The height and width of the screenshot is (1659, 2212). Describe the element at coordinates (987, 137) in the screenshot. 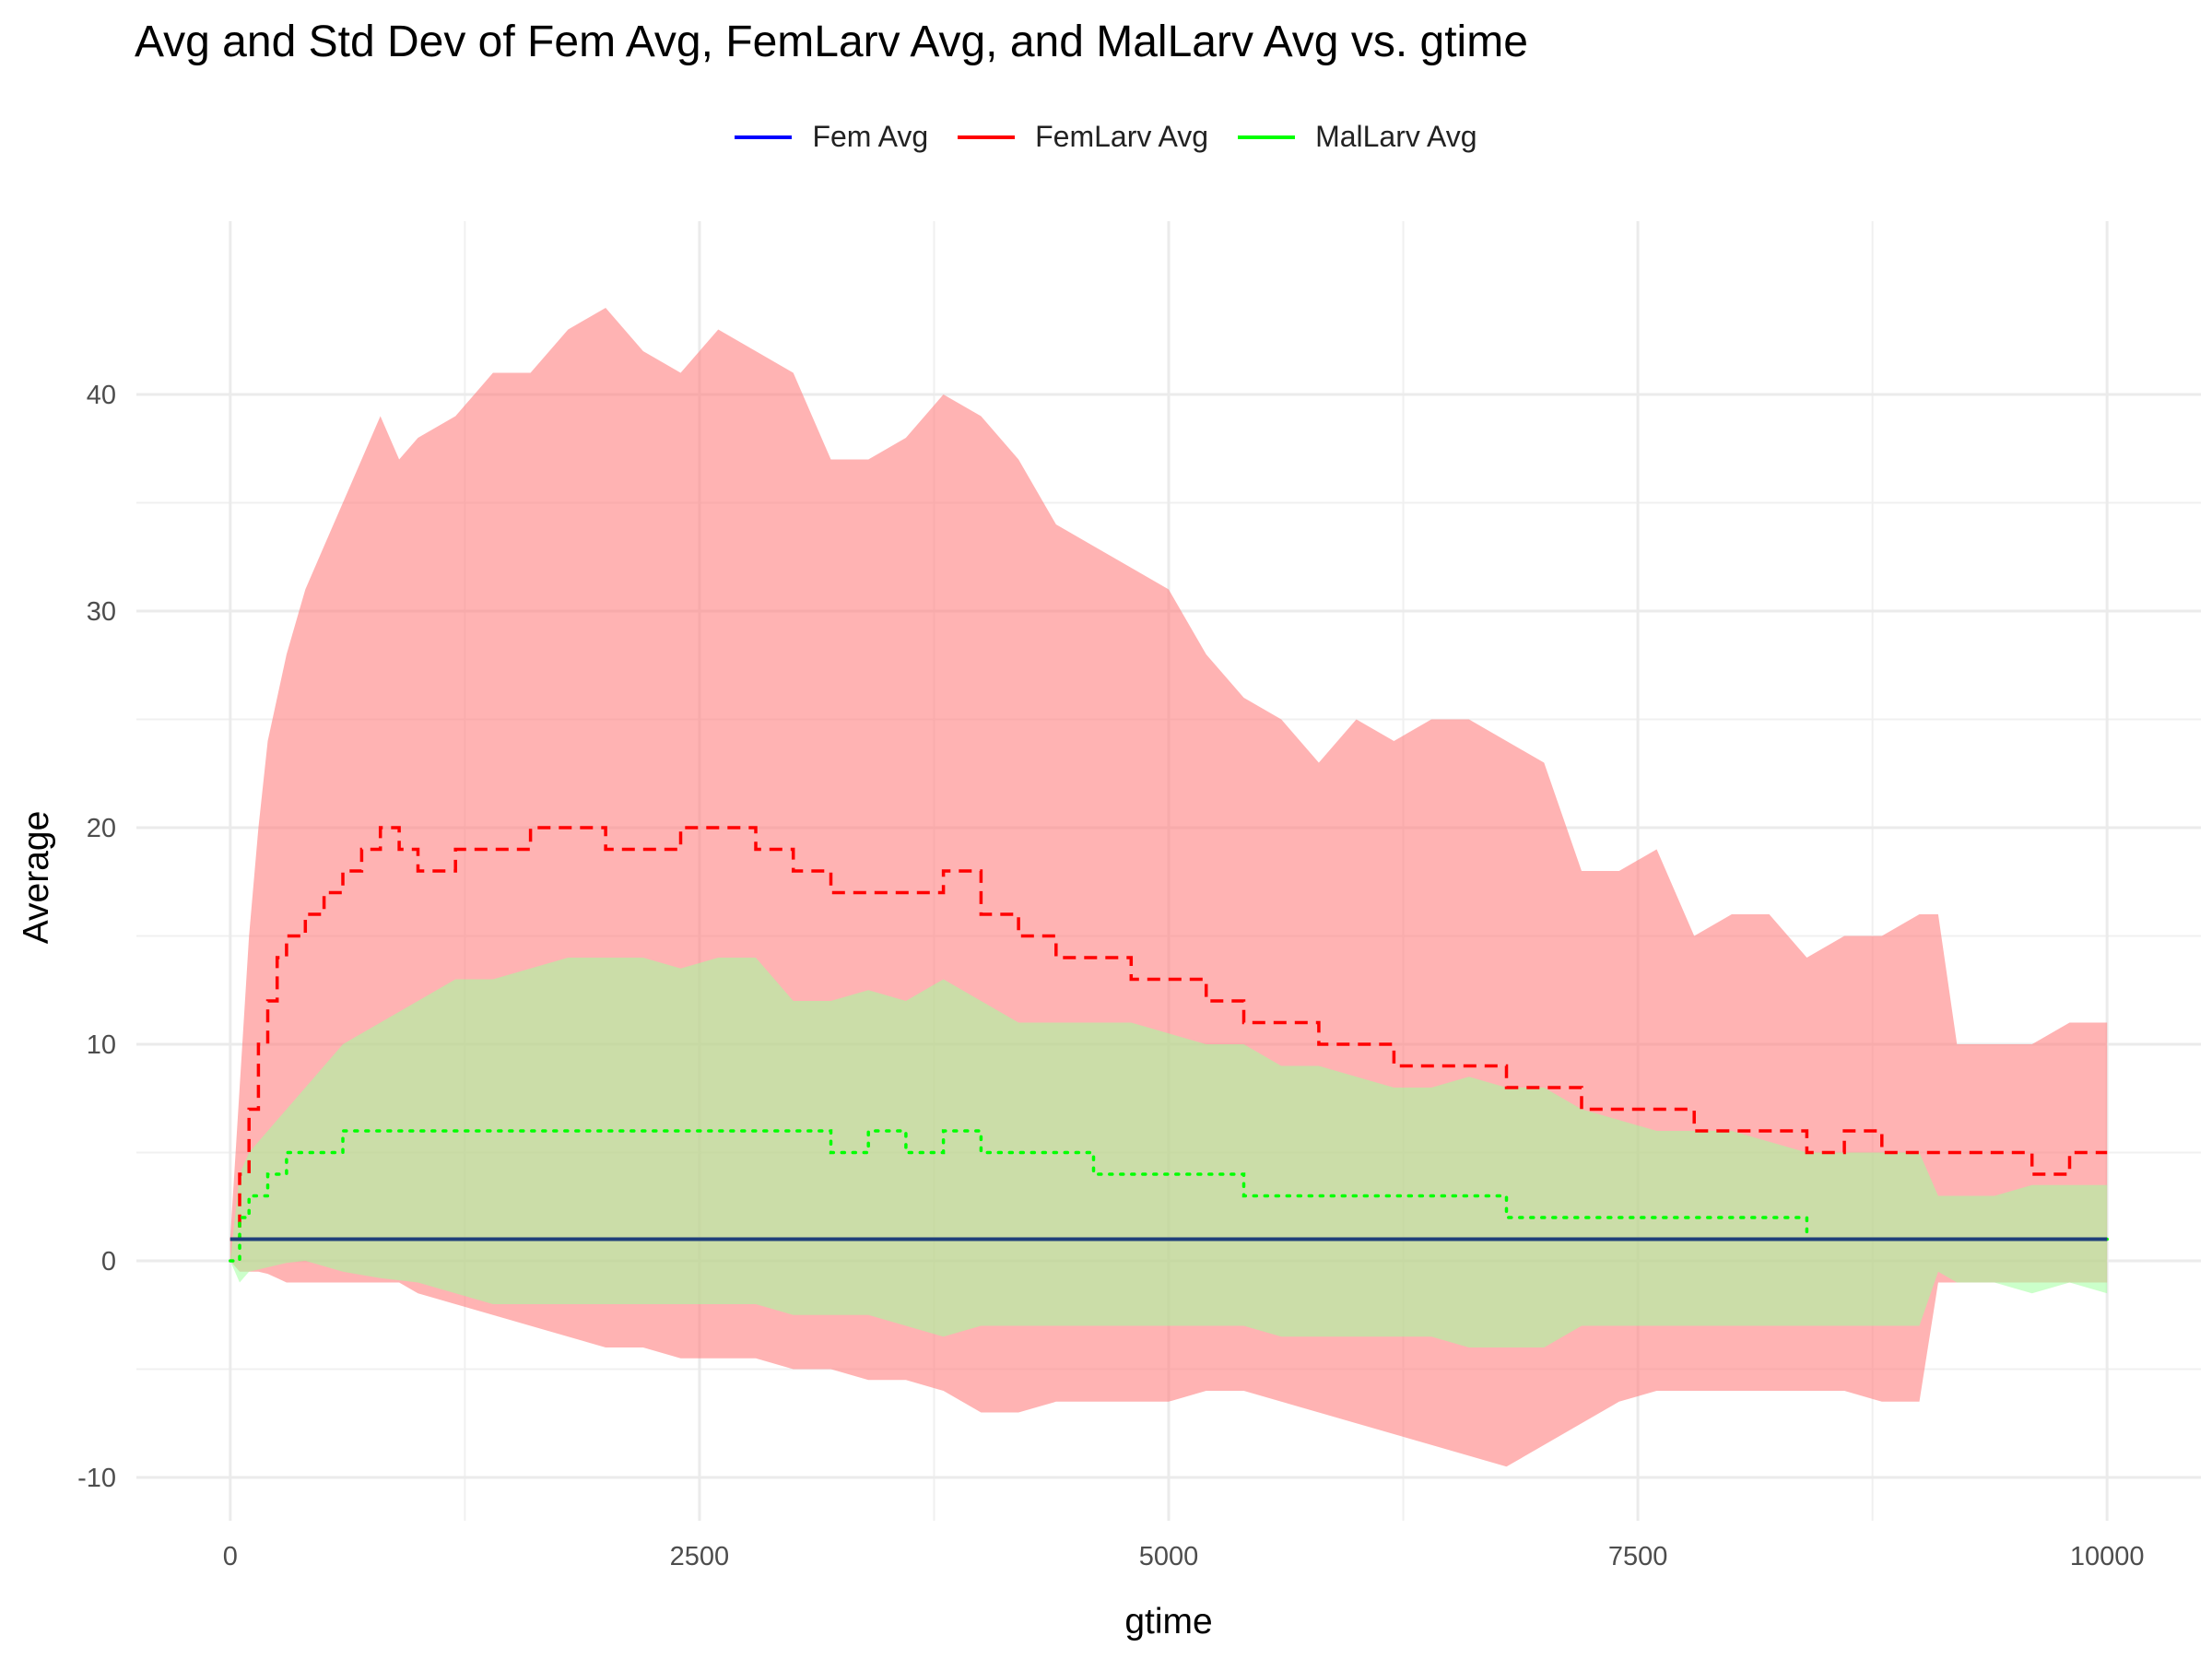

I see `legend-key-femlarv-avg` at that location.